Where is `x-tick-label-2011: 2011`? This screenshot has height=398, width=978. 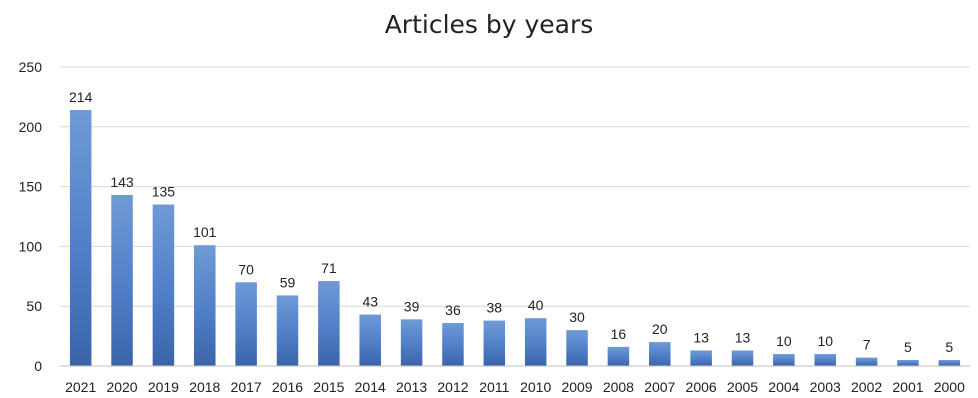 x-tick-label-2011: 2011 is located at coordinates (494, 387).